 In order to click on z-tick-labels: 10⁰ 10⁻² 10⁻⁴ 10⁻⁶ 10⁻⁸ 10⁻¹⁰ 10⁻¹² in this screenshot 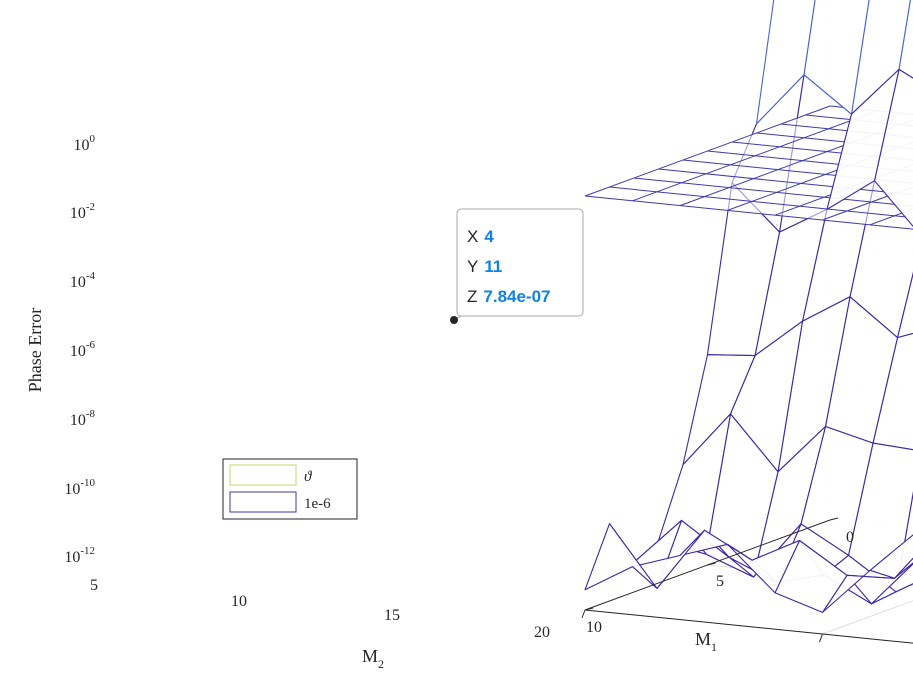, I will do `click(79, 349)`.